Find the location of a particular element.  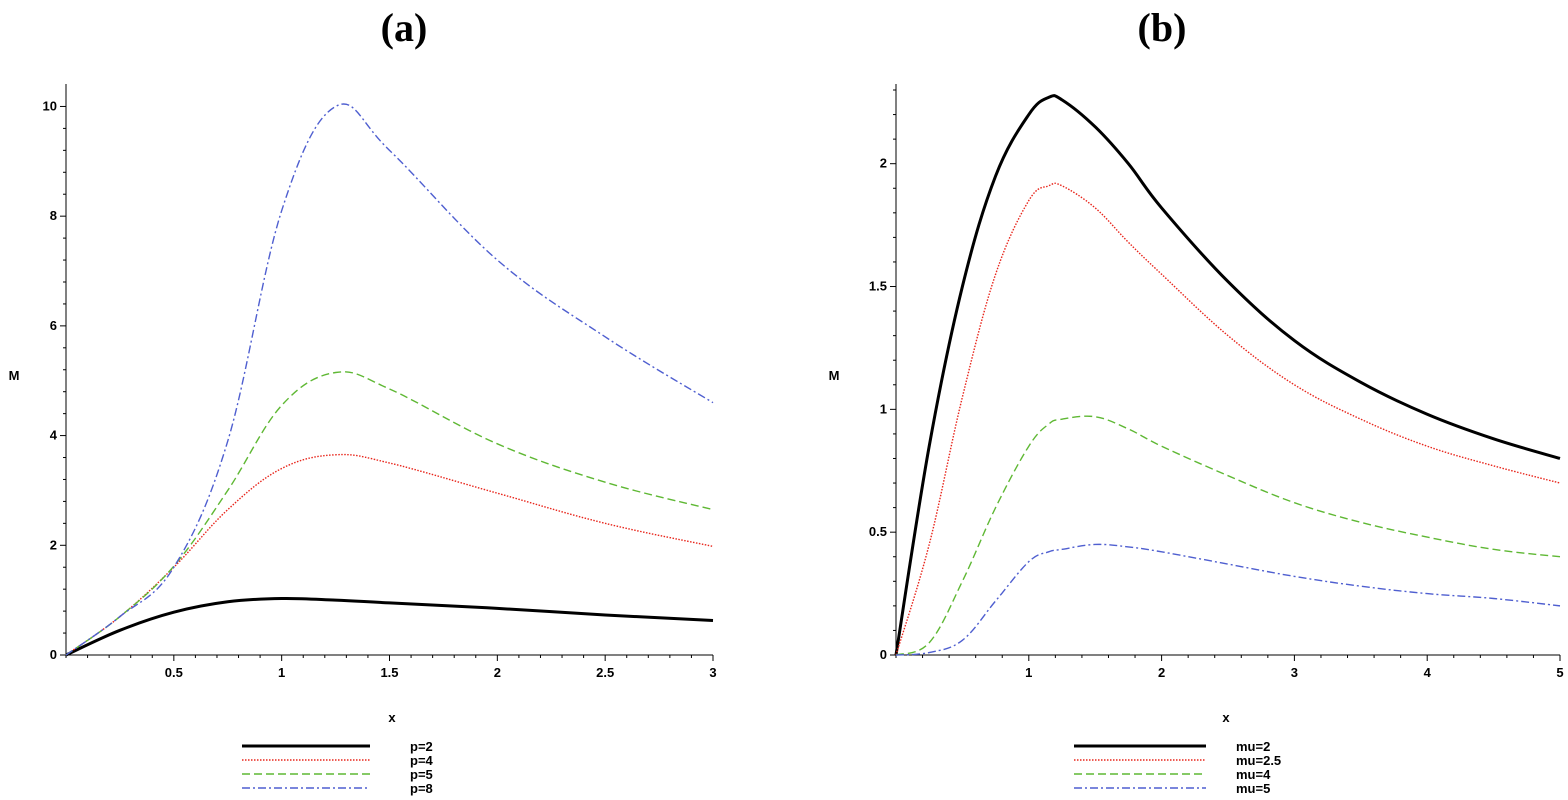

panel-a-y-axis-label: M is located at coordinates (14, 375).